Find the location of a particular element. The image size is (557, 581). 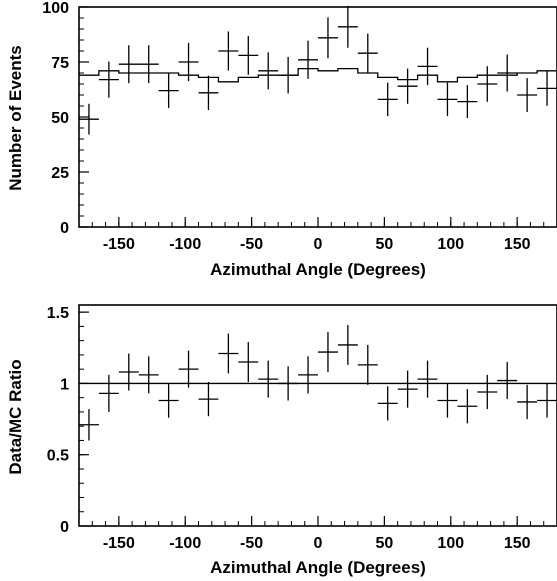

events-y-tick-label: 25 is located at coordinates (60, 173).